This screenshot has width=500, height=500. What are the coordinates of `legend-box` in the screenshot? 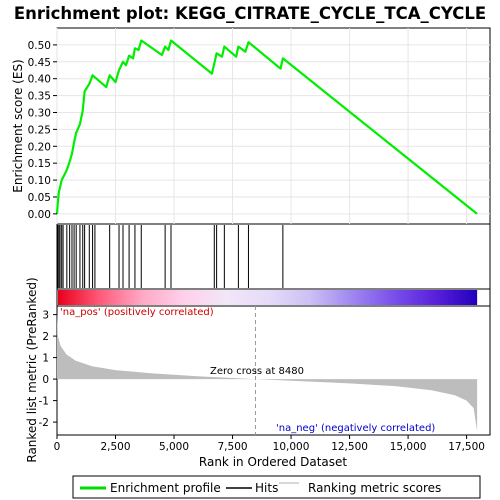 It's located at (276, 487).